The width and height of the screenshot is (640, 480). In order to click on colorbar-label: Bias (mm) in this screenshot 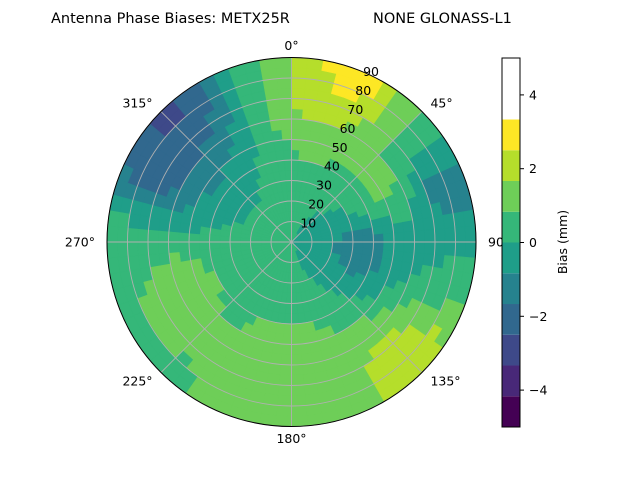, I will do `click(562, 242)`.